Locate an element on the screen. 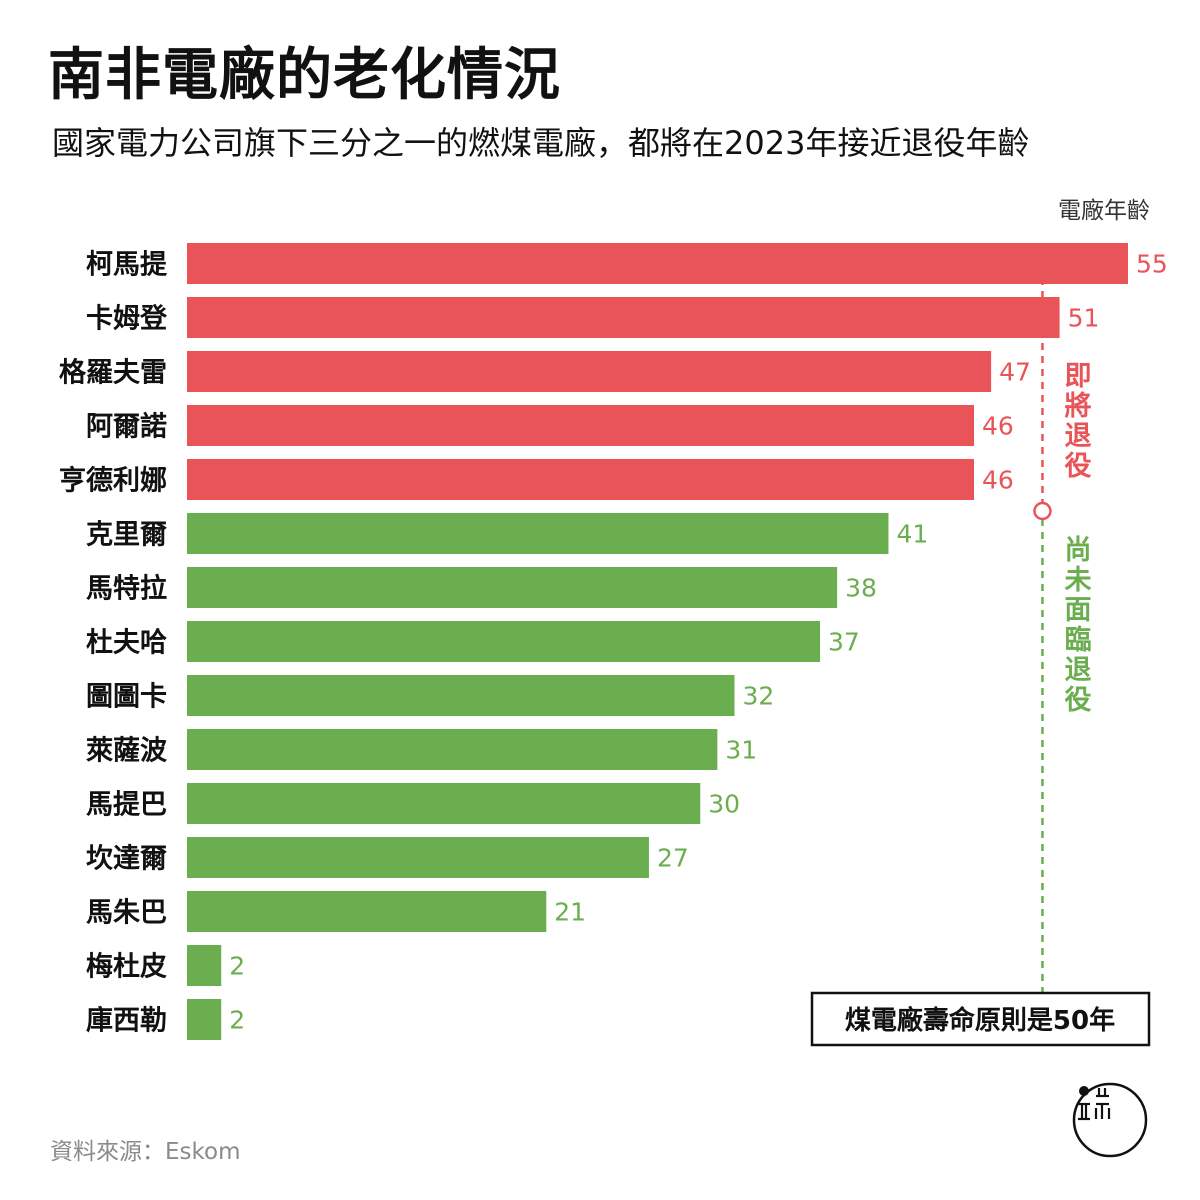  data-label: 21 is located at coordinates (570, 912).